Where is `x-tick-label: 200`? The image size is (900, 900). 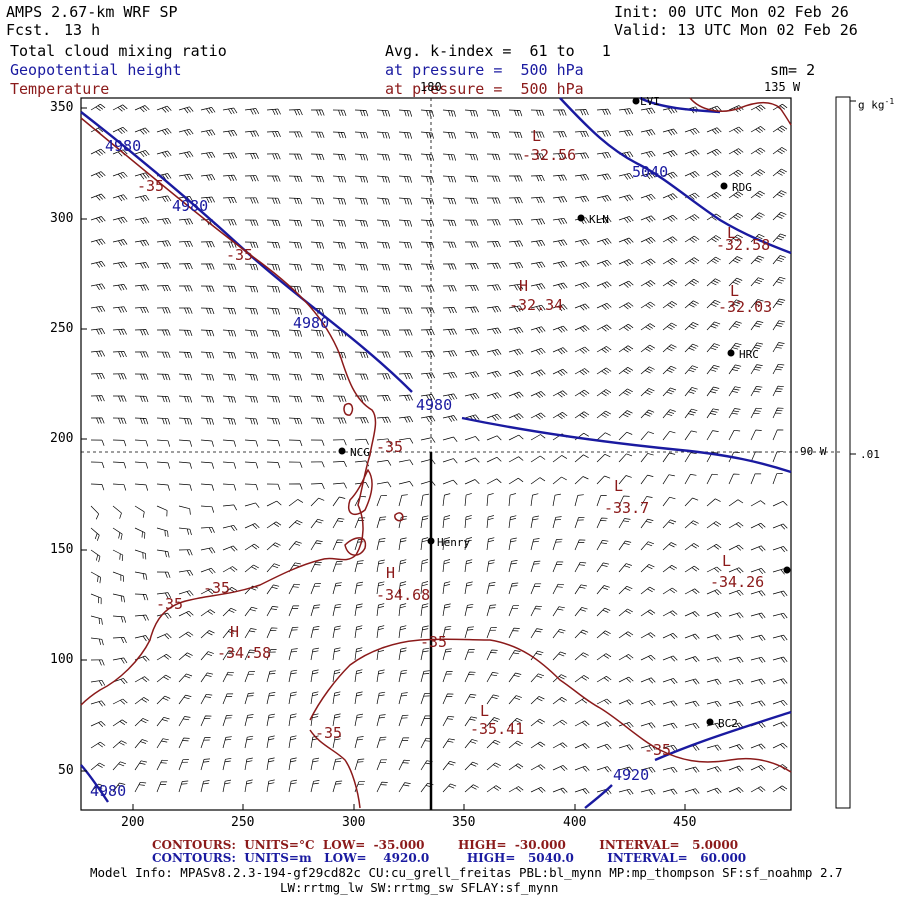 x-tick-label: 200 is located at coordinates (133, 822).